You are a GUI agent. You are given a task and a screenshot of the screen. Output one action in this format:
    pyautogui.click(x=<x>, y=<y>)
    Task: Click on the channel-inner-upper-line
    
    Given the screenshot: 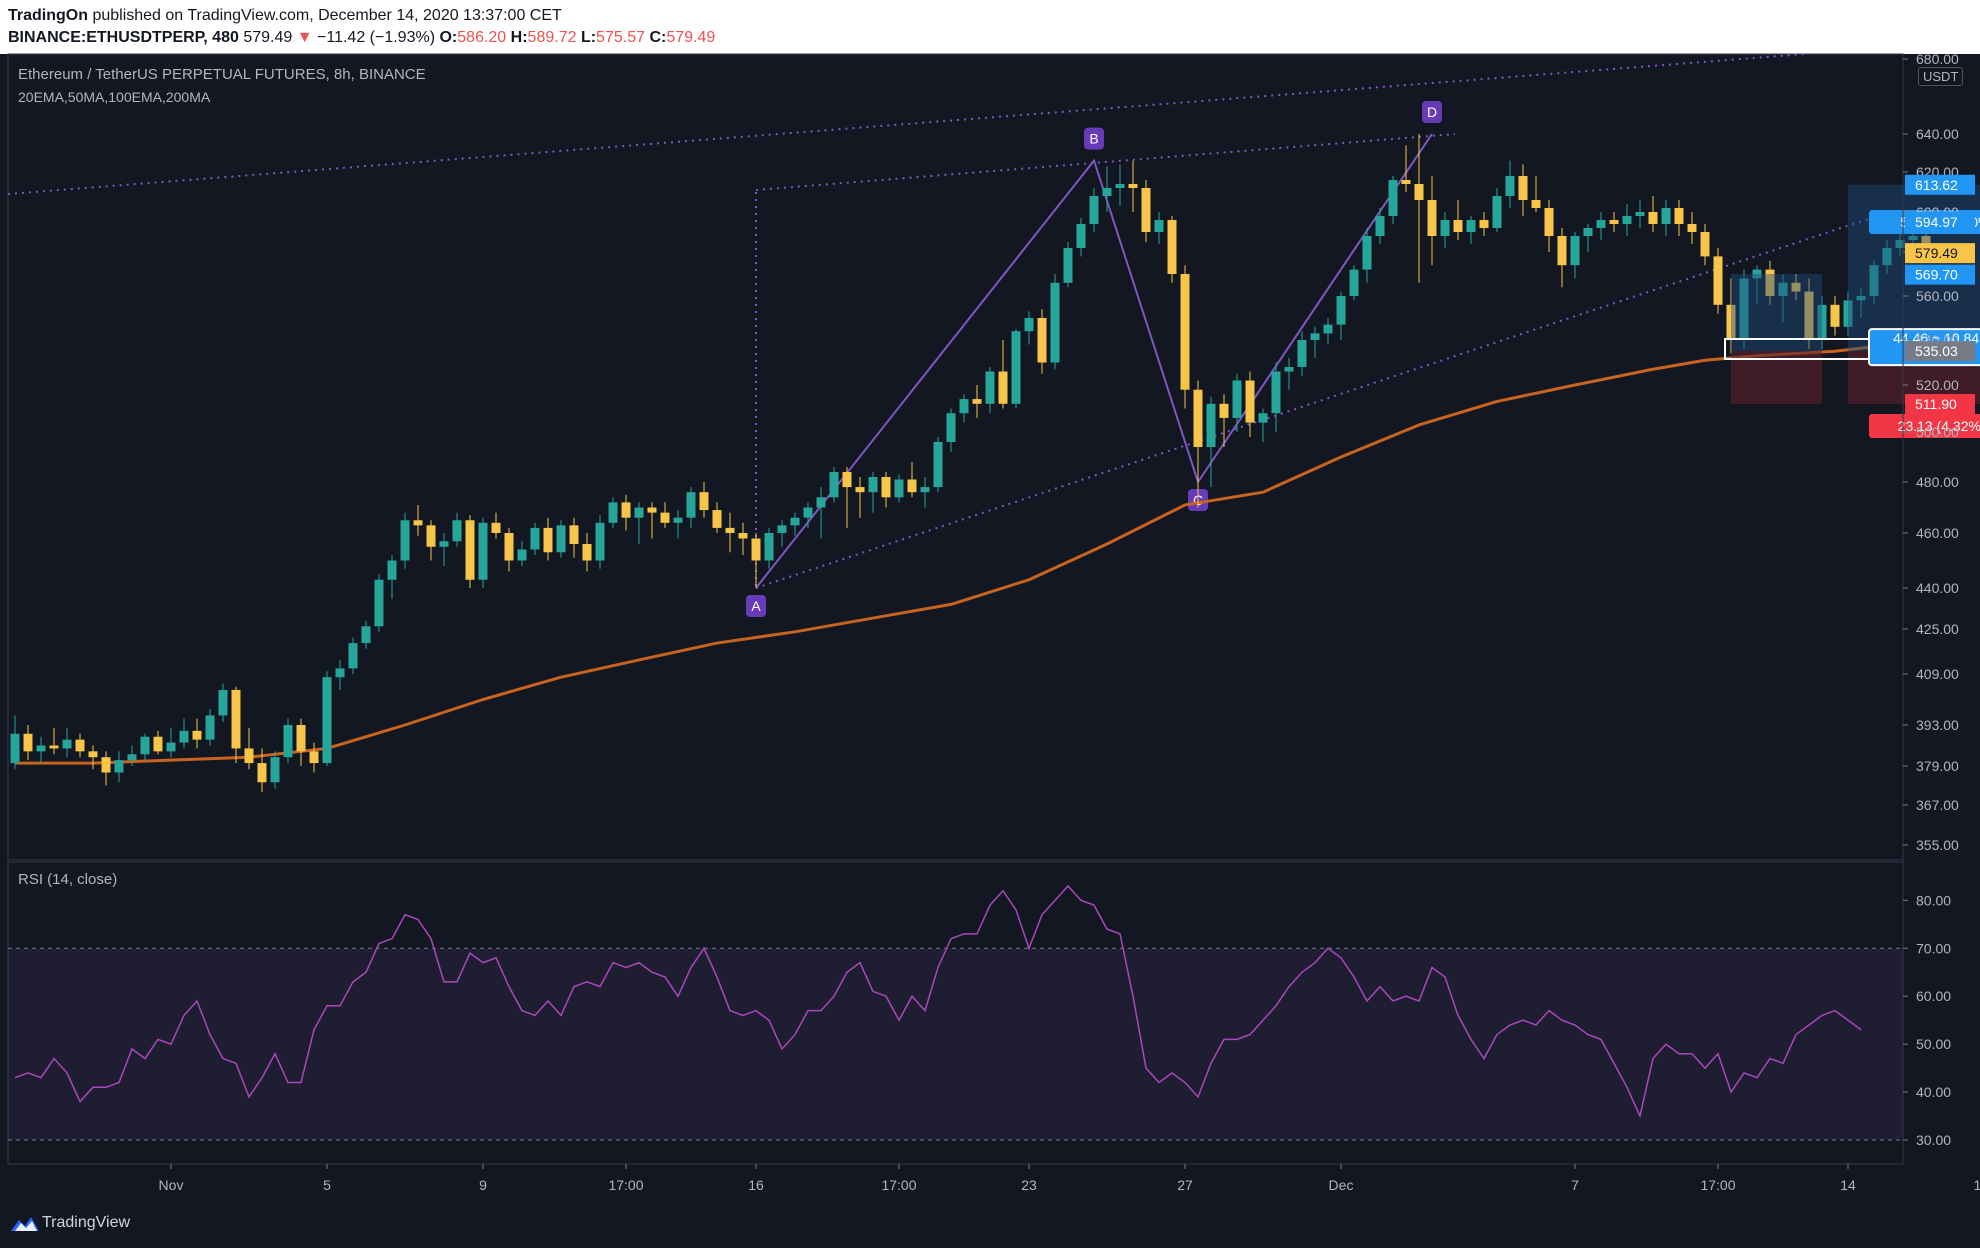 What is the action you would take?
    pyautogui.click(x=1105, y=162)
    